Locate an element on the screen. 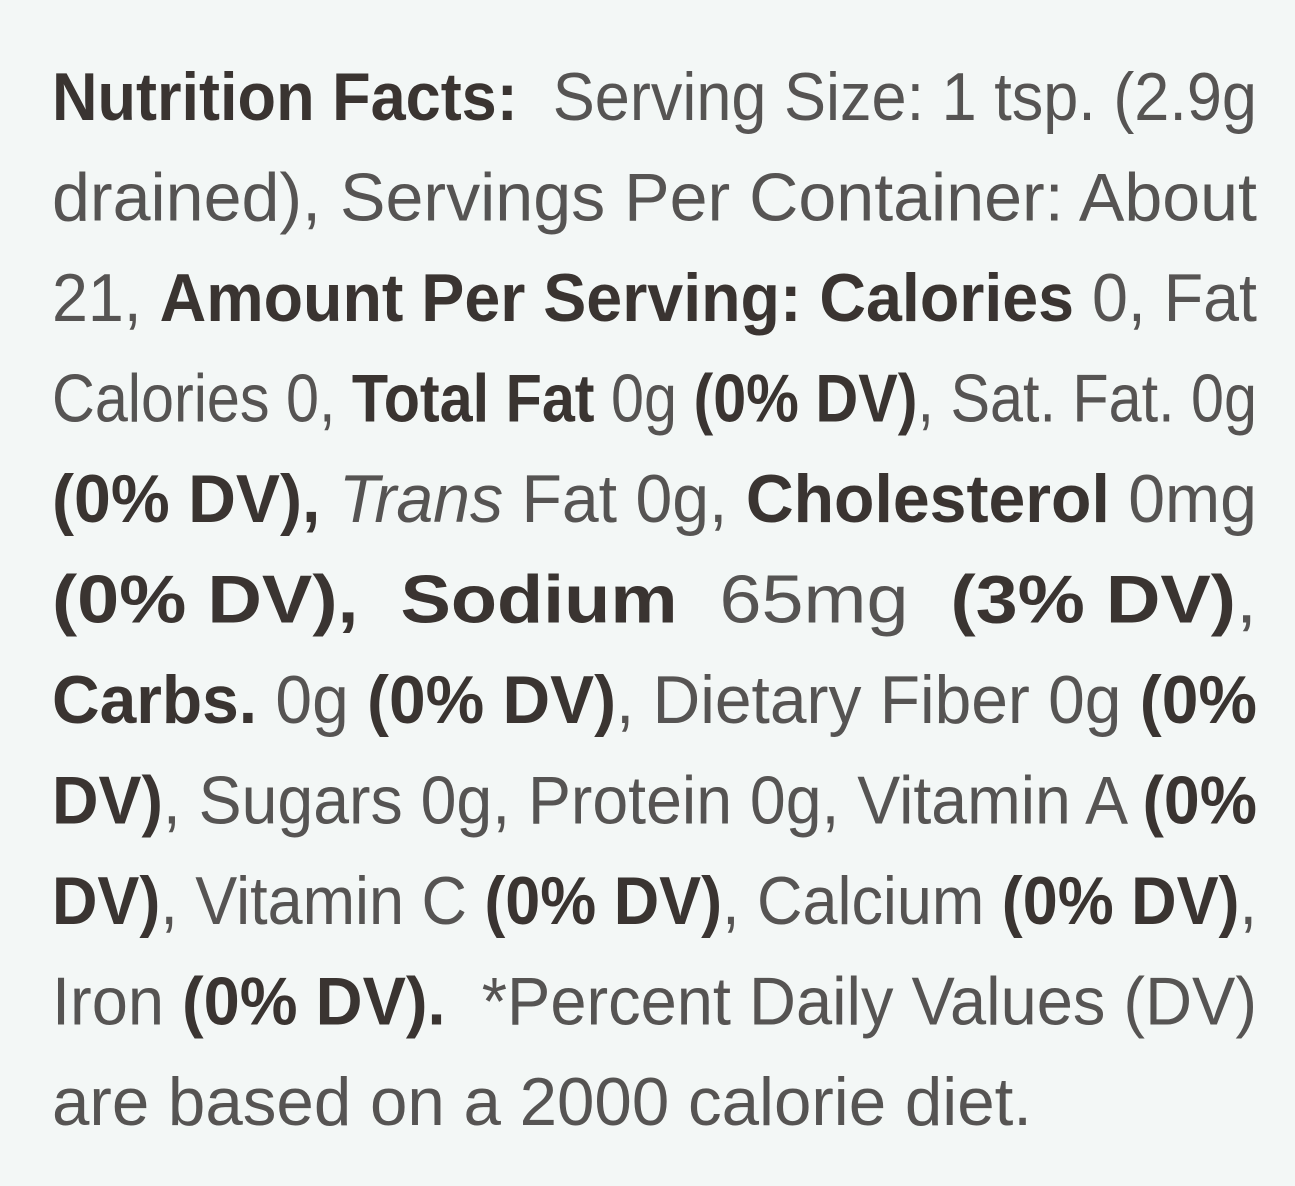 Image resolution: width=1295 pixels, height=1186 pixels. text-run: , Sat. Fat. 0g is located at coordinates (1087, 399).